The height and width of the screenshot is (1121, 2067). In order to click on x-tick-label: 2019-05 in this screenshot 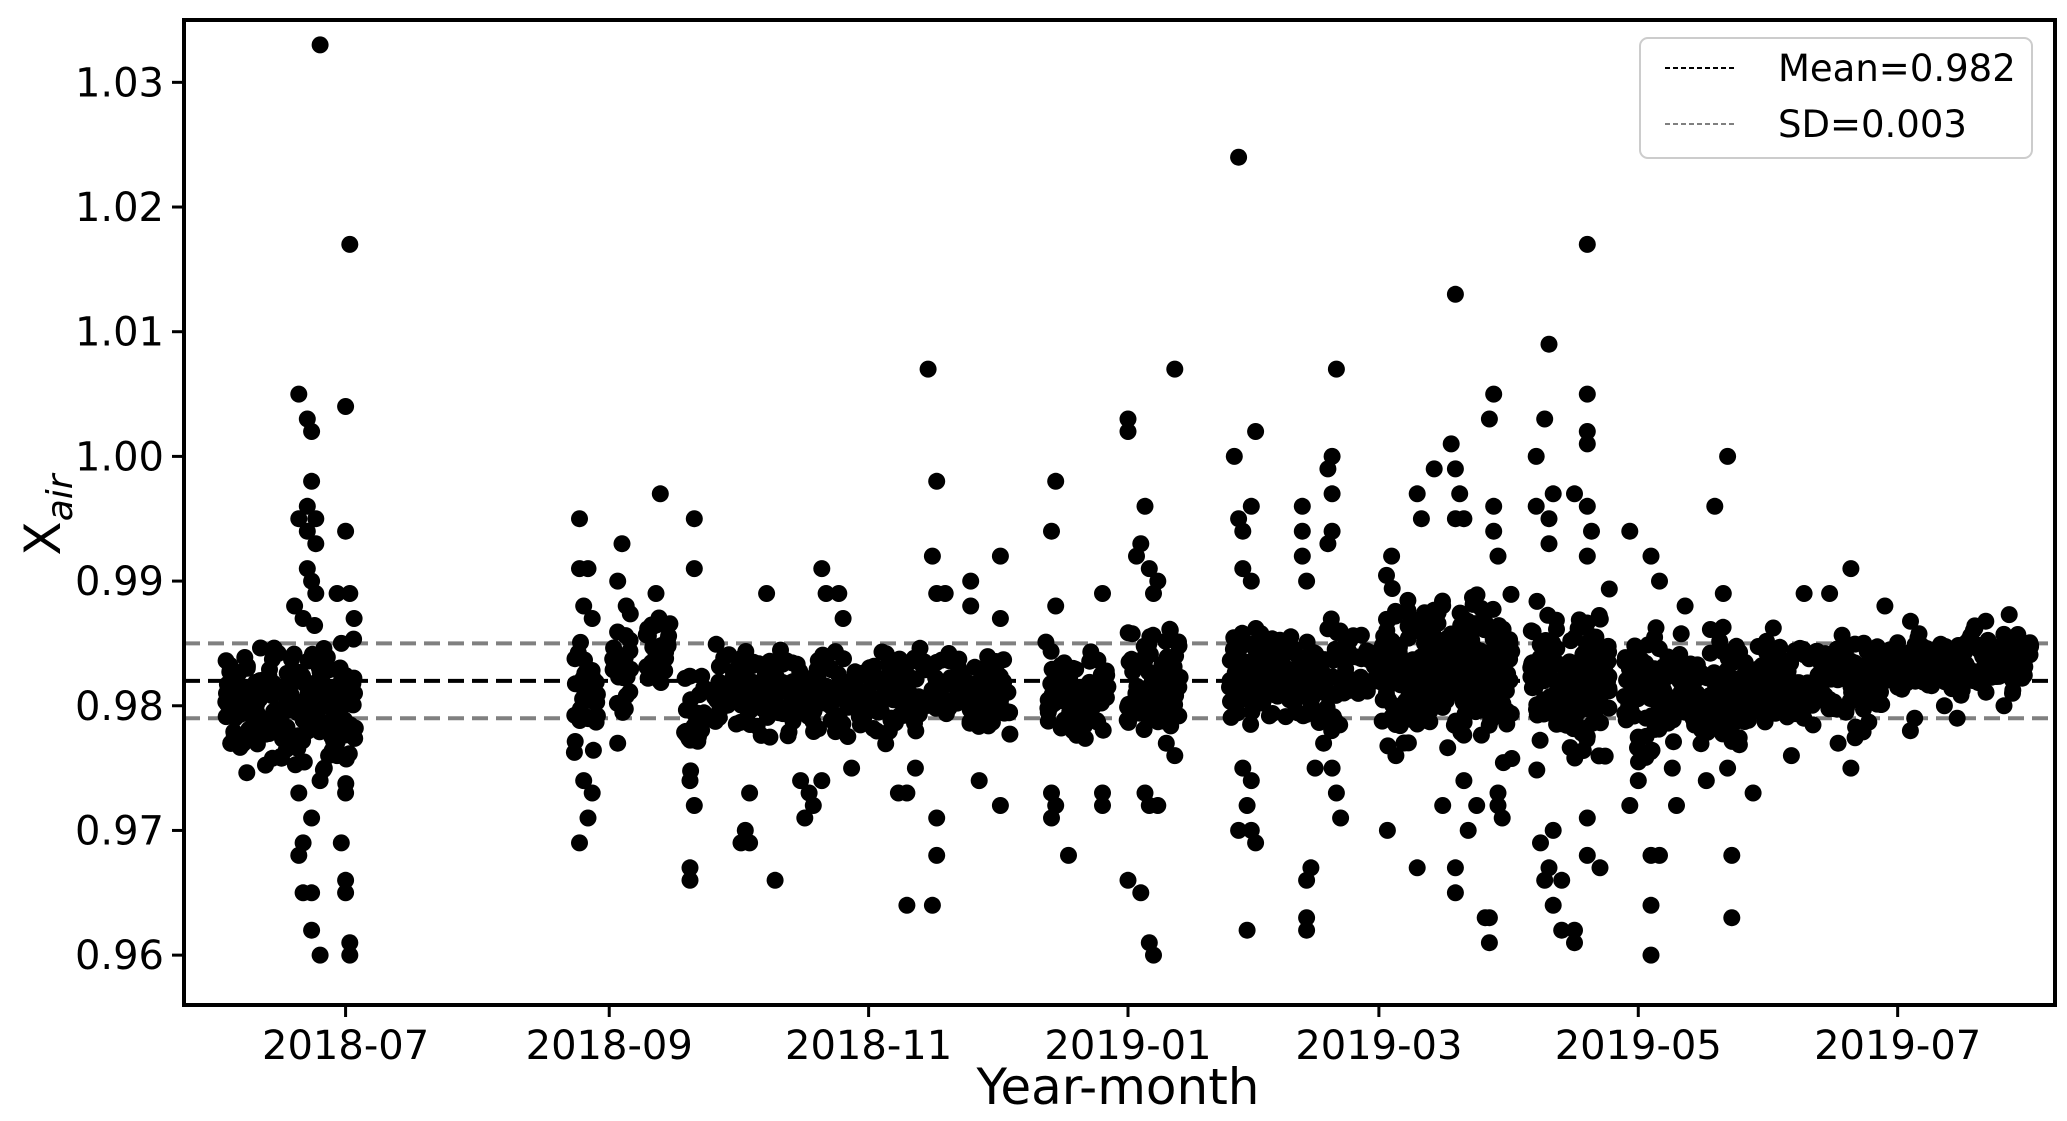, I will do `click(1638, 1046)`.